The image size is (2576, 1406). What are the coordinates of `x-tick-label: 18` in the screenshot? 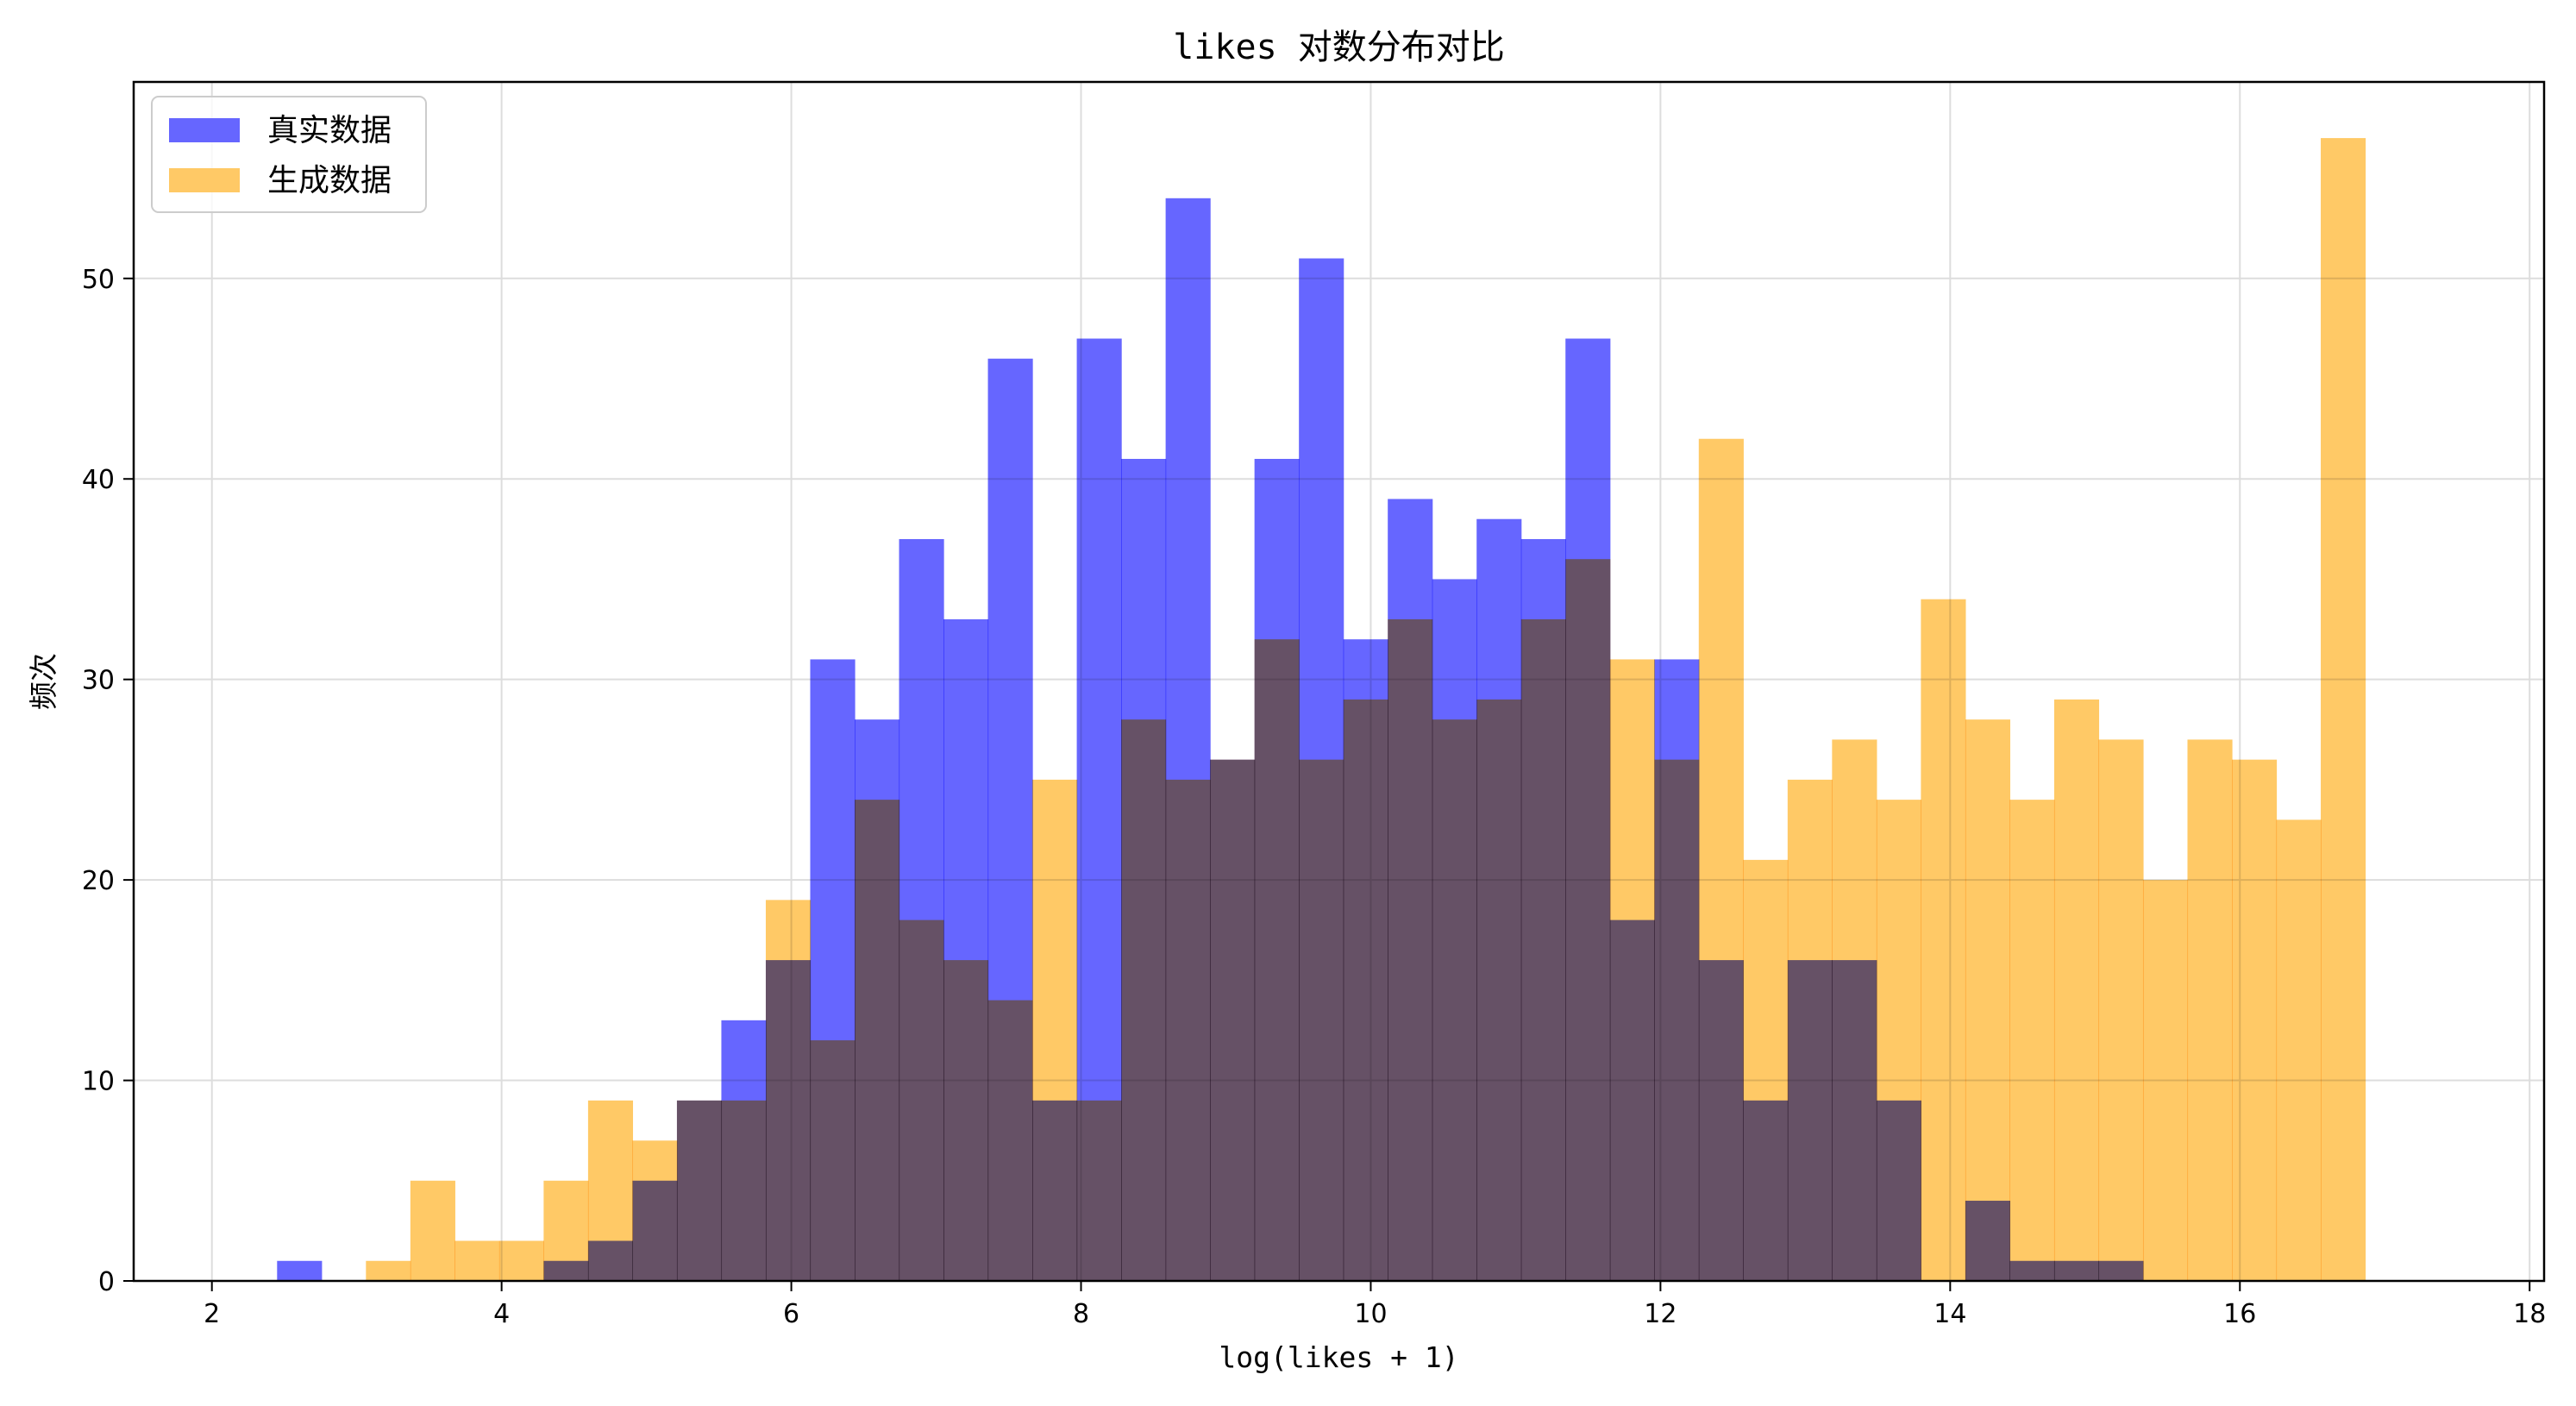 It's located at (2529, 1314).